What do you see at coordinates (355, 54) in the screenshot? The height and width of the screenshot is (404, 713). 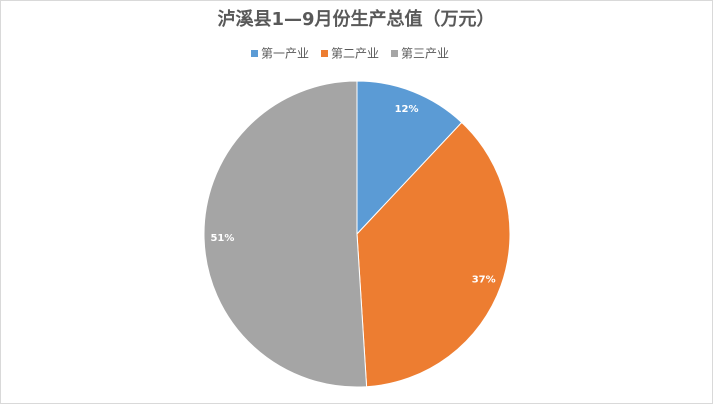 I see `legend-label: 第二产业` at bounding box center [355, 54].